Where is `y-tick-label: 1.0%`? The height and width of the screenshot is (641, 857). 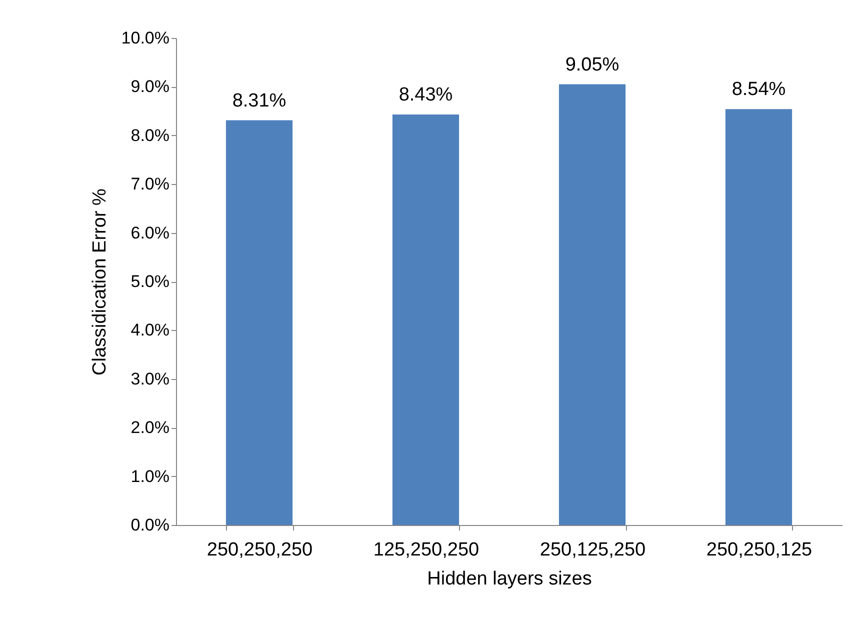 y-tick-label: 1.0% is located at coordinates (150, 476).